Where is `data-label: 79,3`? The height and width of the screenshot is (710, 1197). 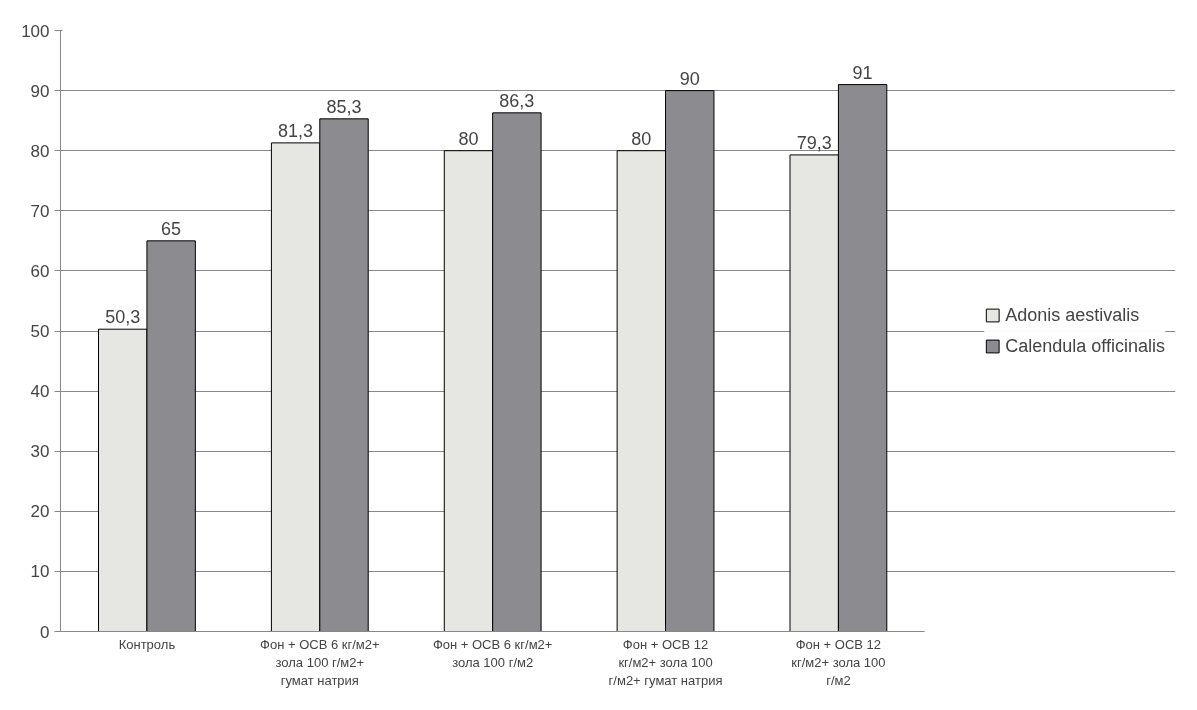
data-label: 79,3 is located at coordinates (814, 142).